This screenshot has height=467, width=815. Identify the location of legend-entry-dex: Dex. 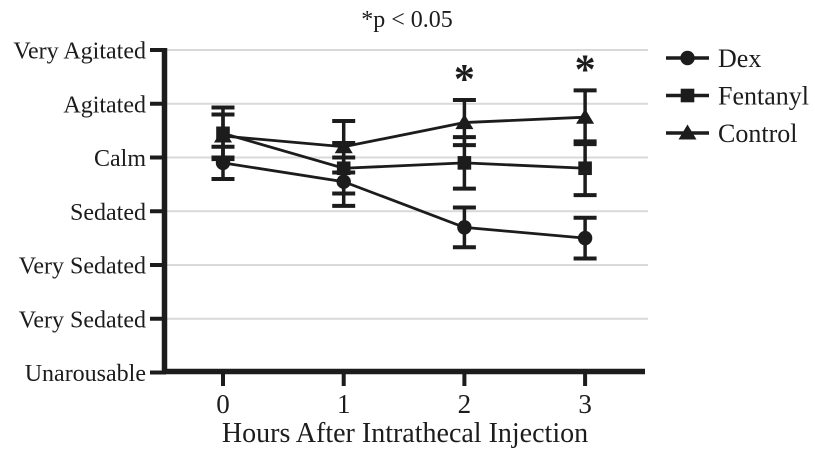
(713, 58).